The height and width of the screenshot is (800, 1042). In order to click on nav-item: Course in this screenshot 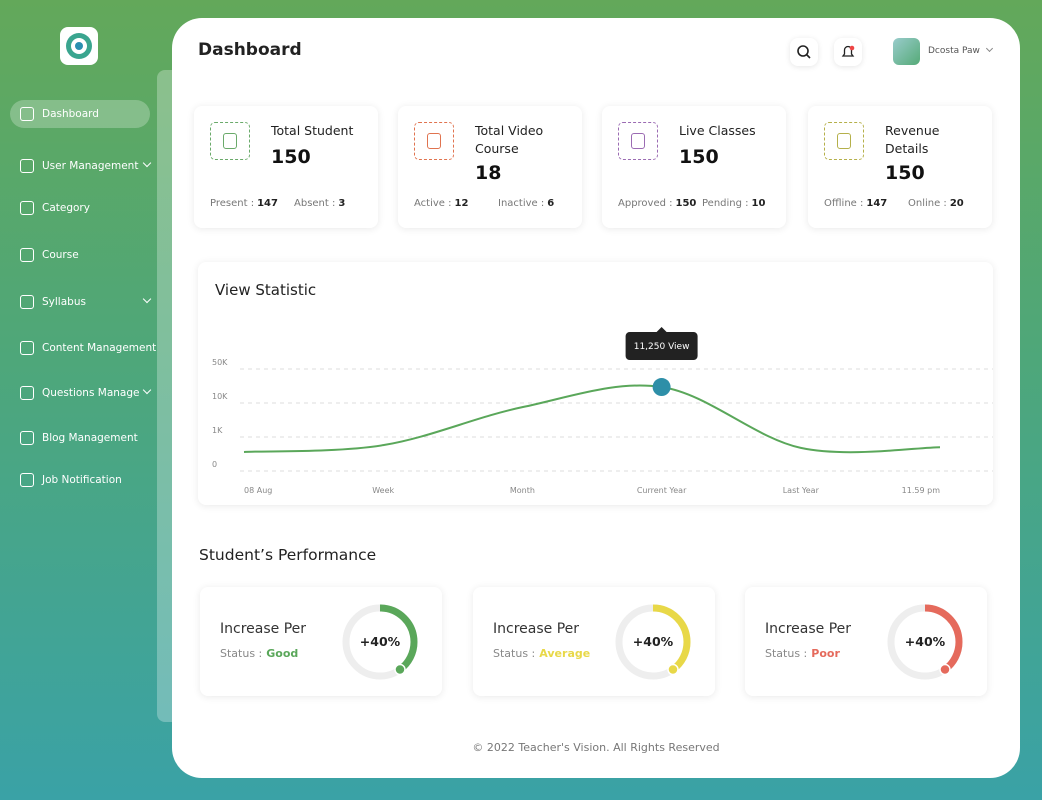, I will do `click(80, 255)`.